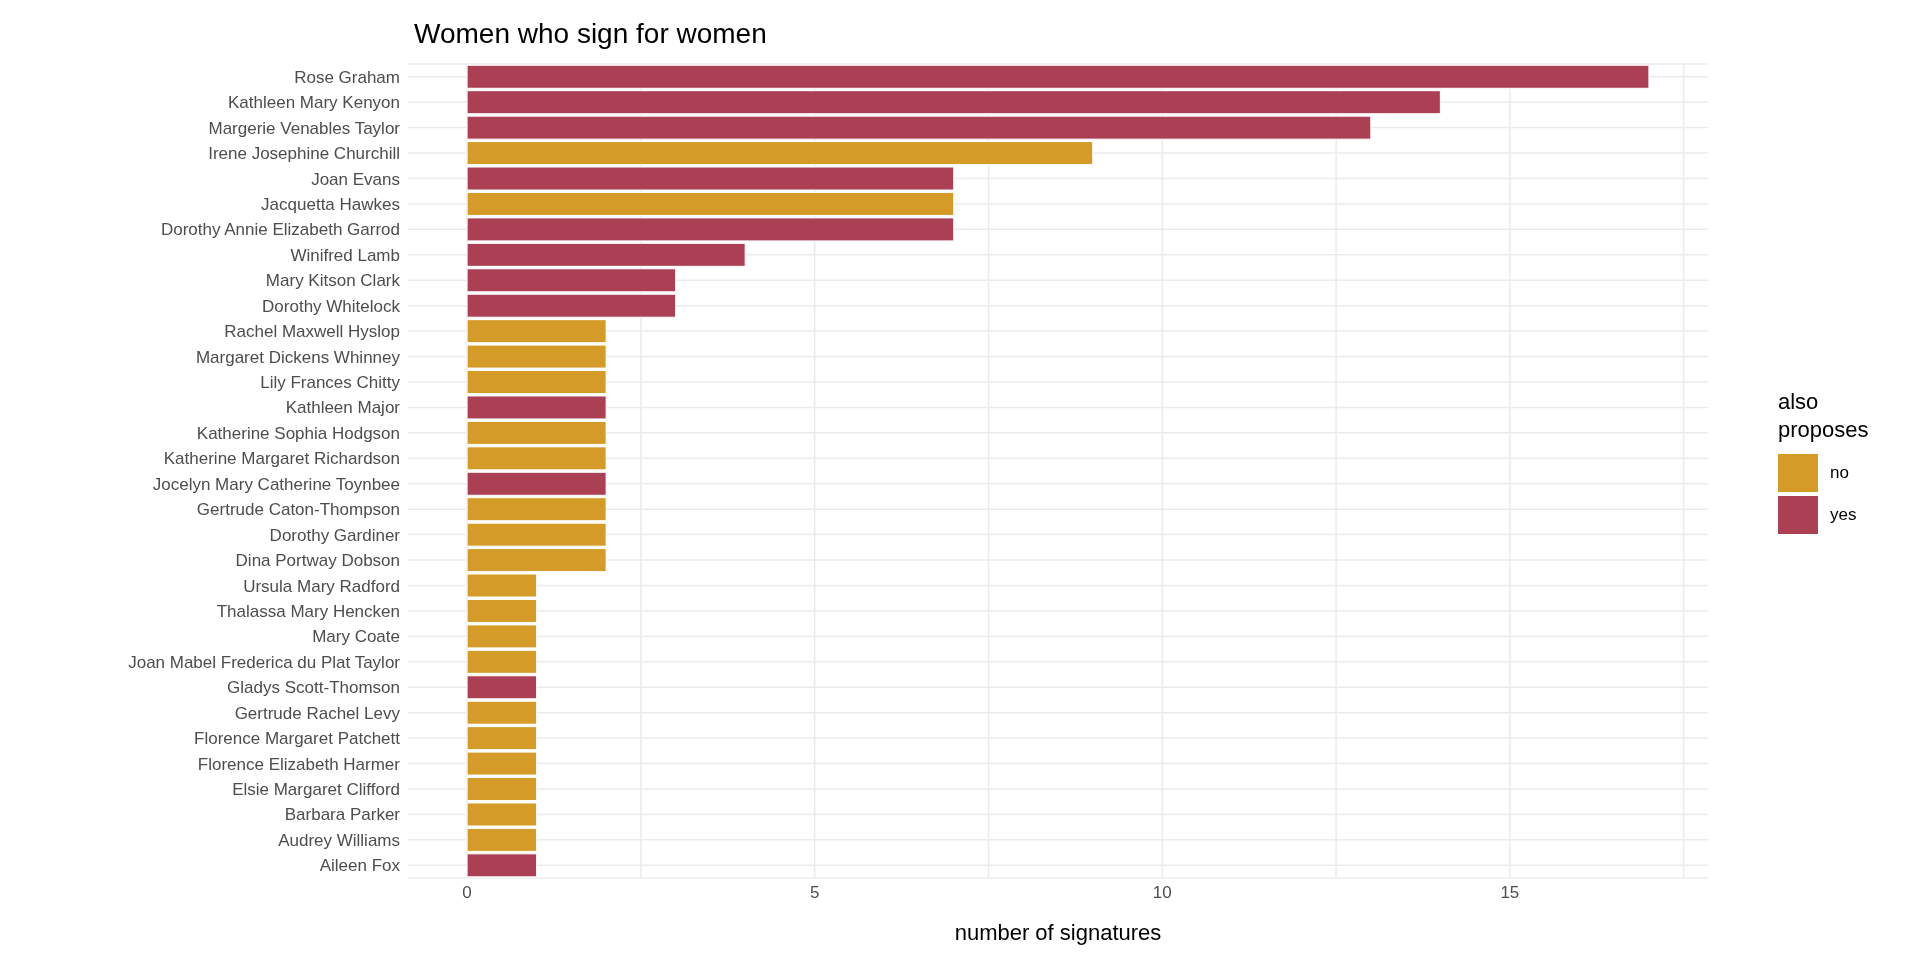 This screenshot has height=960, width=1920. I want to click on x-tick-label: 5, so click(814, 893).